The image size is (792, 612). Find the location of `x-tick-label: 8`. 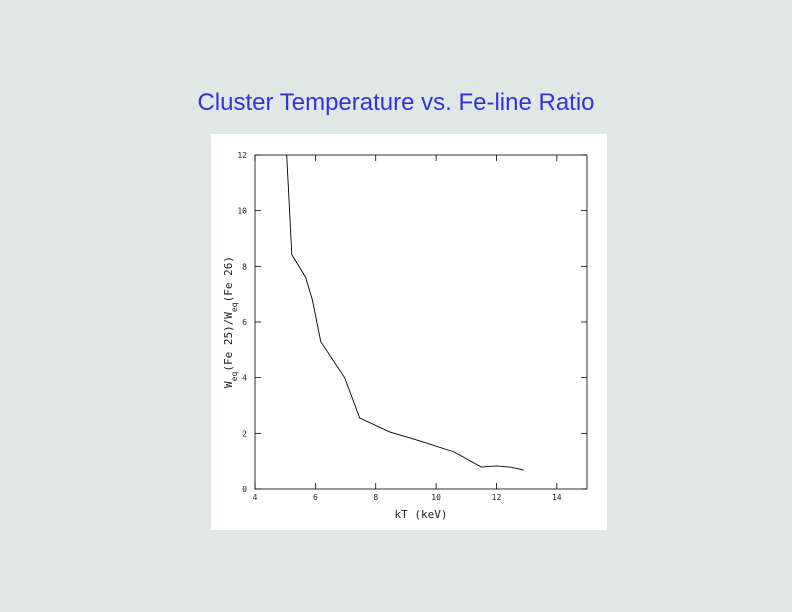

x-tick-label: 8 is located at coordinates (375, 497).